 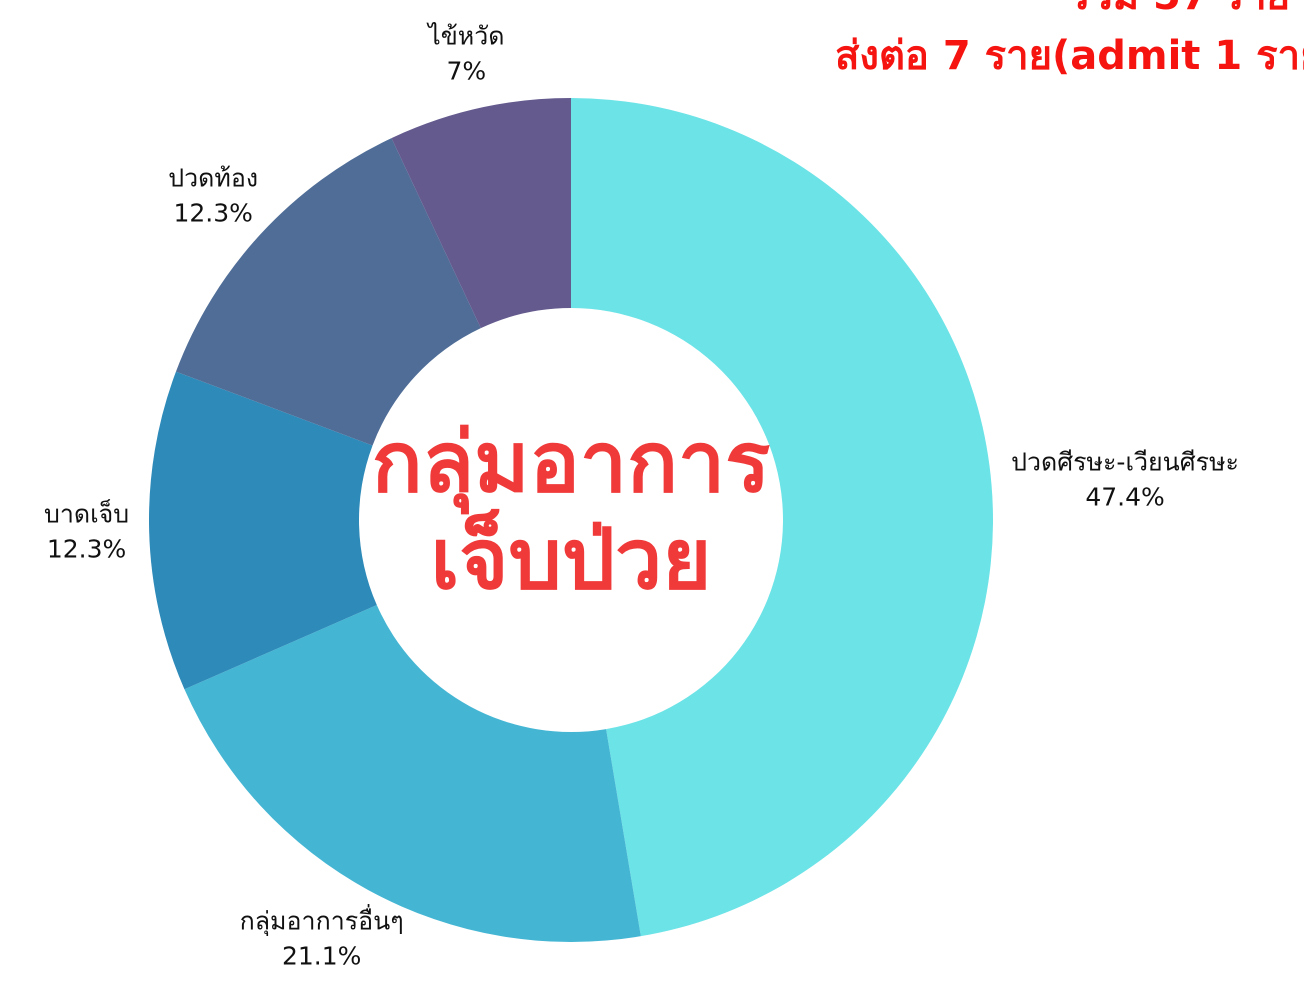 I want to click on slice-label: ปวดศีรษะ-เวียนศีรษะ, so click(x=1125, y=461).